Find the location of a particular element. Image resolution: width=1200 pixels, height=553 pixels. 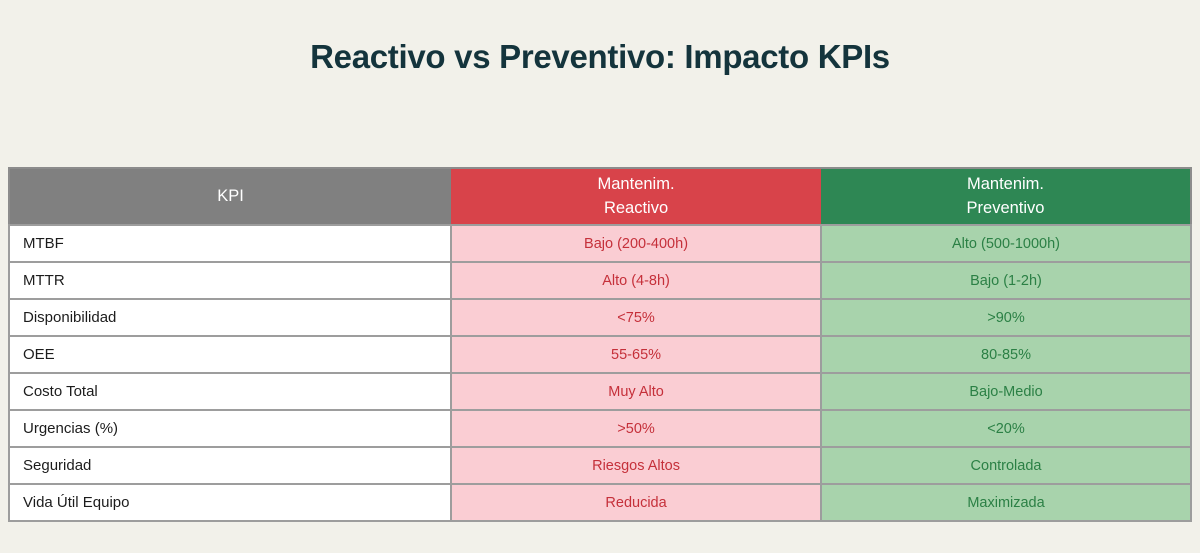

reactivo-value: Alto (4-8h) is located at coordinates (636, 280).